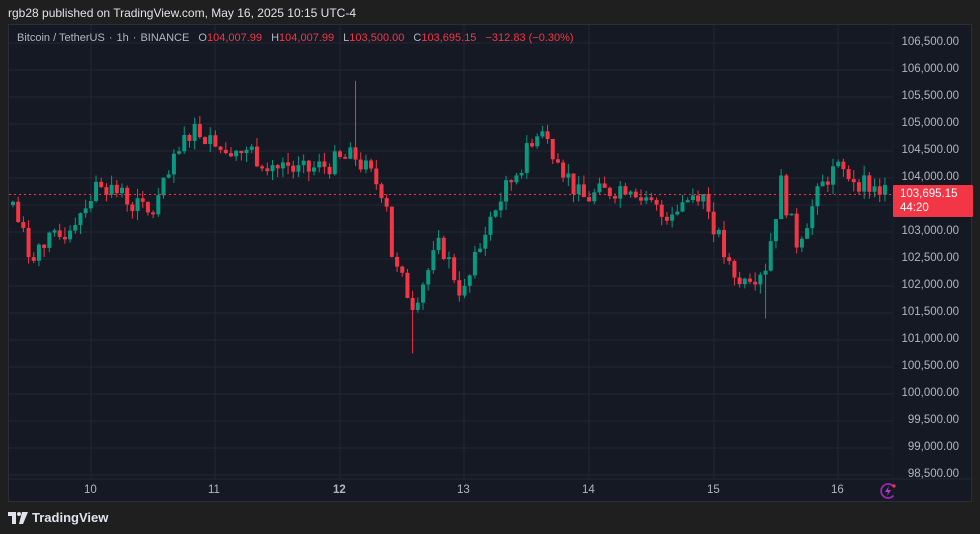 This screenshot has width=980, height=534. Describe the element at coordinates (122, 38) in the screenshot. I see `interval: 1h` at that location.